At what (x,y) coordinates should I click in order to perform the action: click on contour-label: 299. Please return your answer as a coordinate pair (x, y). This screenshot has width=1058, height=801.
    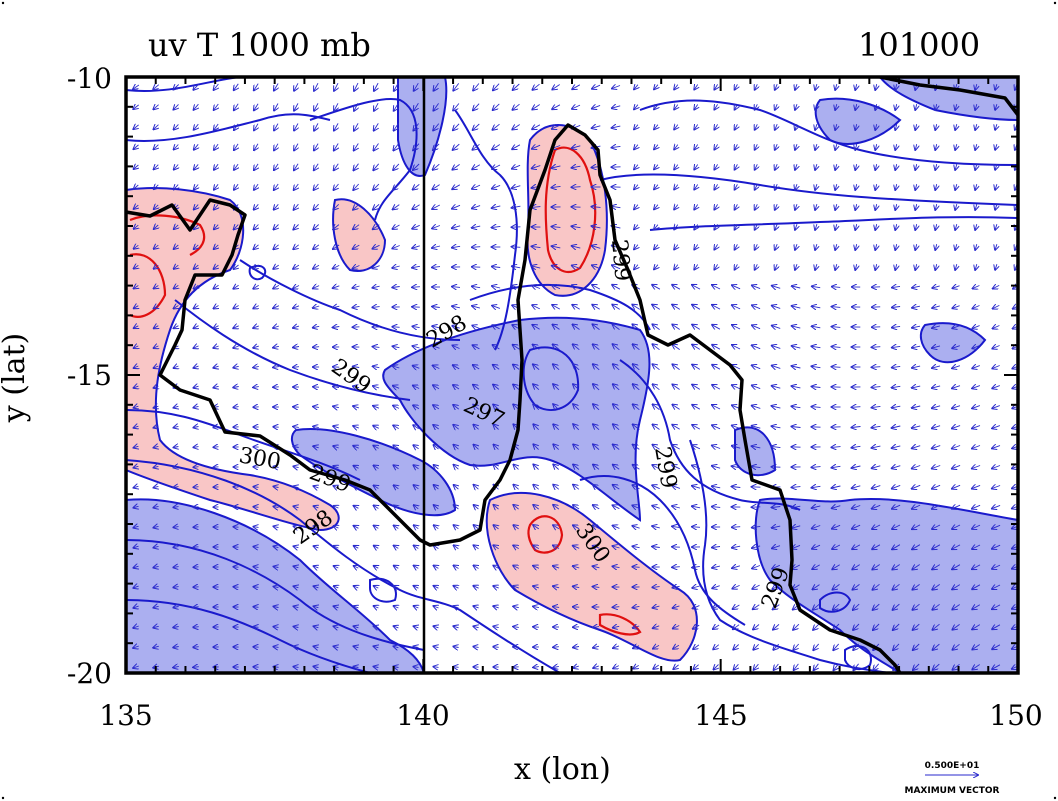
    Looking at the image, I should click on (620, 260).